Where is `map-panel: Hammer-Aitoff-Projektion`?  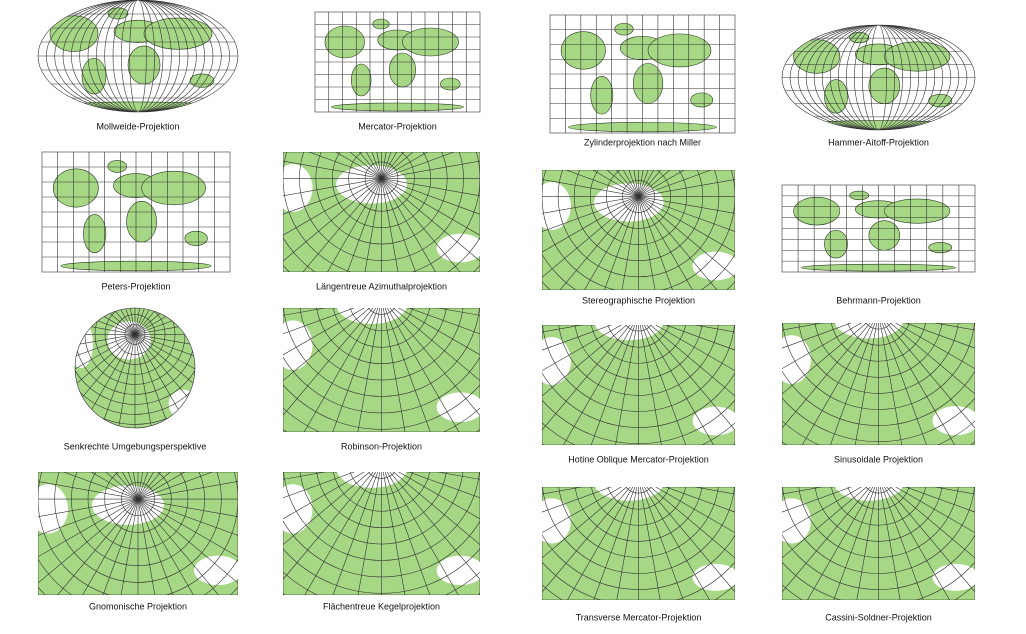
map-panel: Hammer-Aitoff-Projektion is located at coordinates (878, 85).